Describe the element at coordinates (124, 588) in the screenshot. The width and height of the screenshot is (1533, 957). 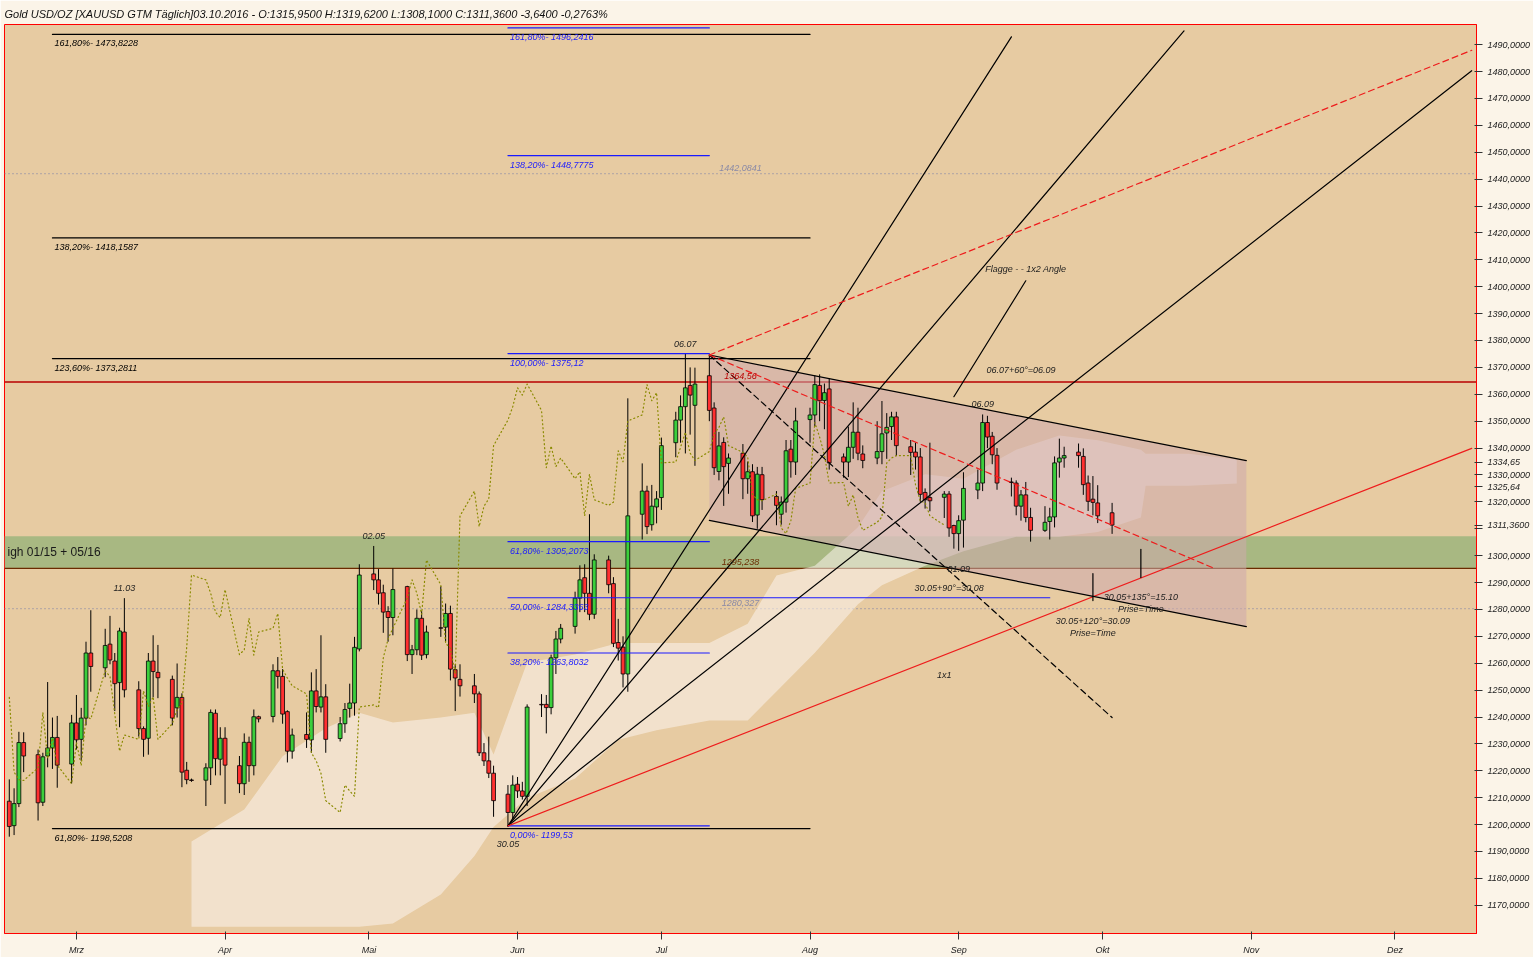
I see `annotation: 11.03` at that location.